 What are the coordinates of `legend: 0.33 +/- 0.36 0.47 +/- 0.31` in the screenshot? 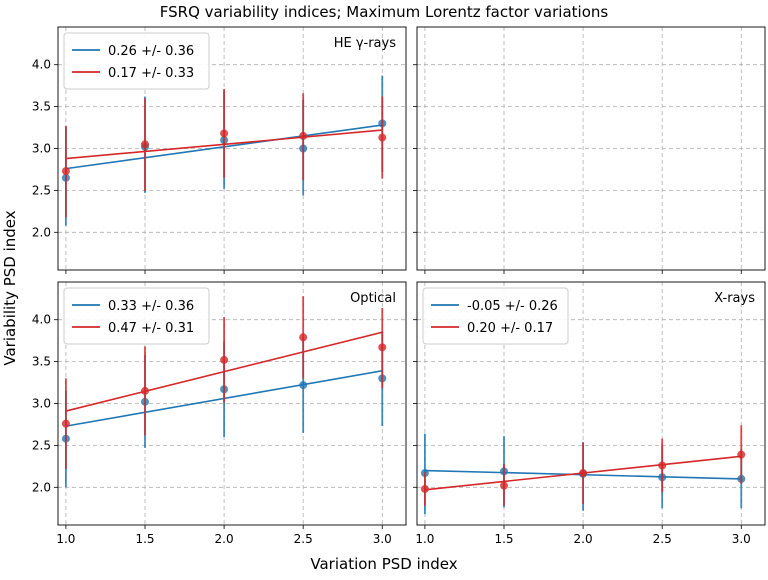 It's located at (136, 316).